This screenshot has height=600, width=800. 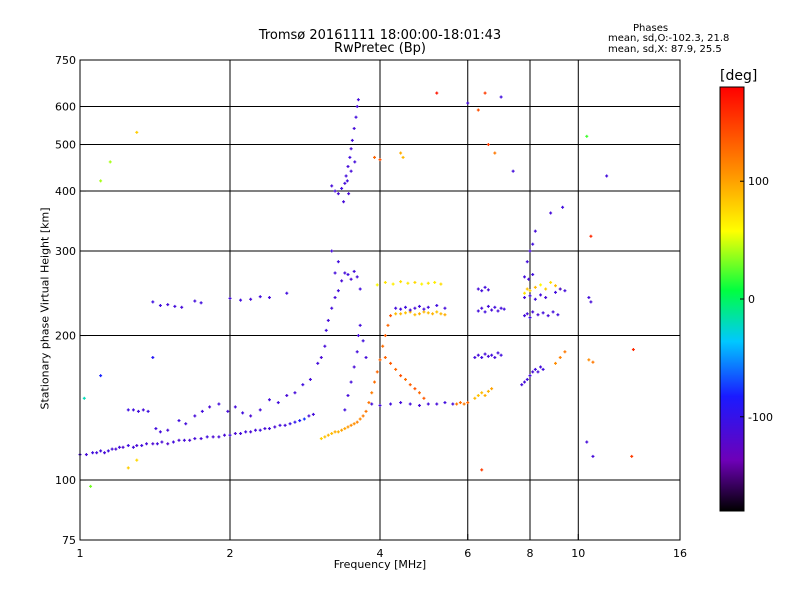 What do you see at coordinates (65, 480) in the screenshot?
I see `y-tick-label: 100` at bounding box center [65, 480].